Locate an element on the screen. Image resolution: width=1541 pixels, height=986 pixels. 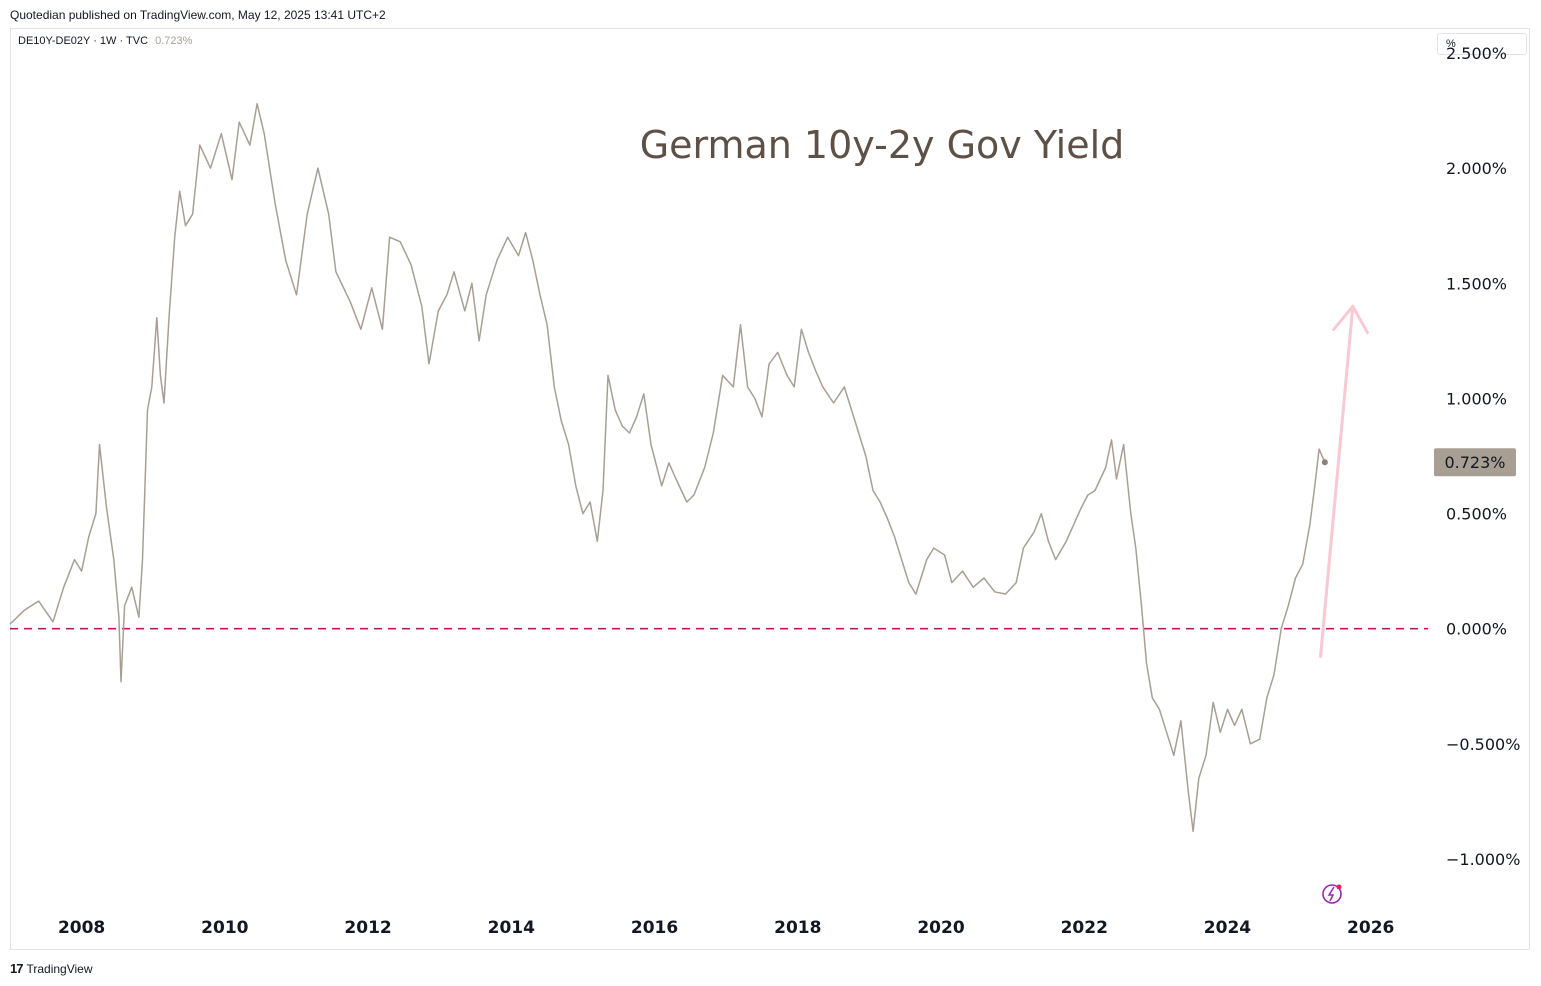
last-point-marker is located at coordinates (1324, 462).